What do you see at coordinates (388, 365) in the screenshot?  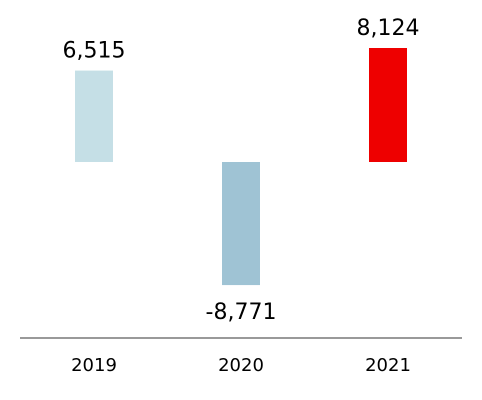 I see `x-tick-label-2021: 2021` at bounding box center [388, 365].